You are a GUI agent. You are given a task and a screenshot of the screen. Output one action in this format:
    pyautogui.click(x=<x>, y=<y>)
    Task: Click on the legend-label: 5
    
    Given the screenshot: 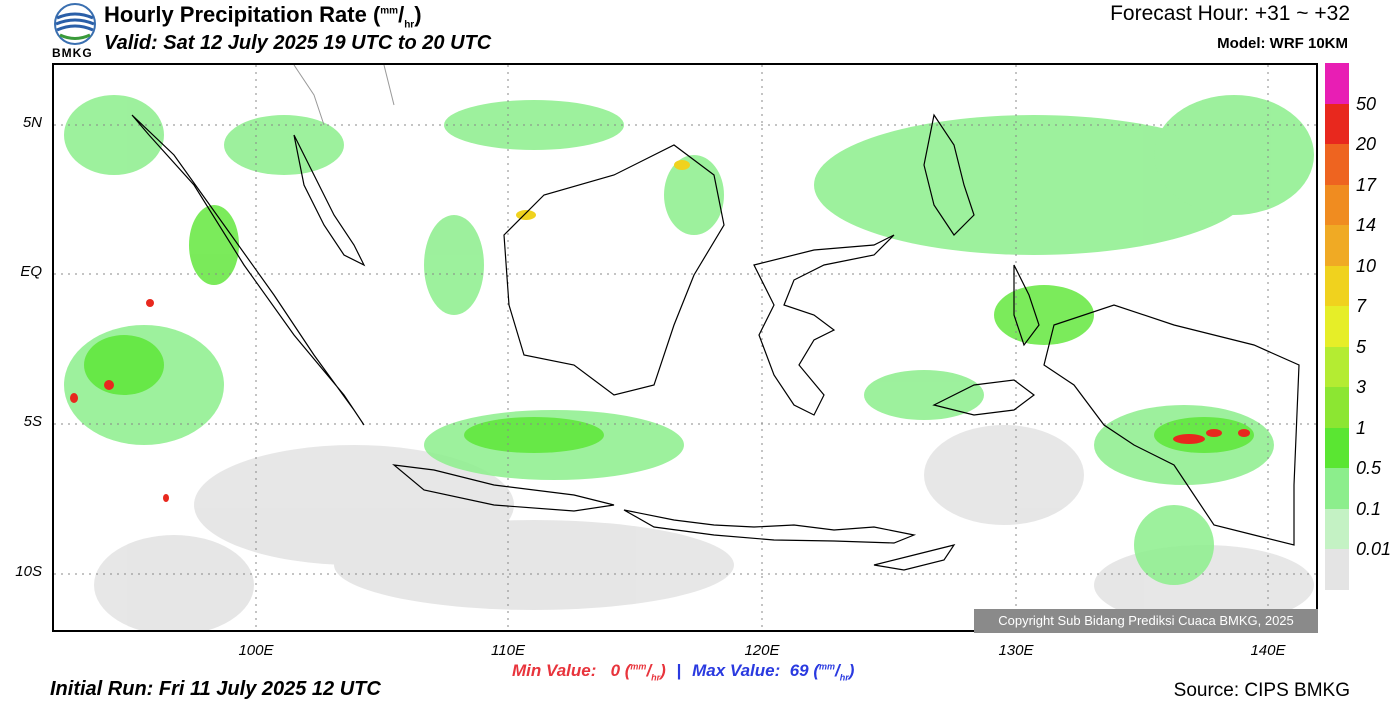 What is the action you would take?
    pyautogui.click(x=1361, y=346)
    